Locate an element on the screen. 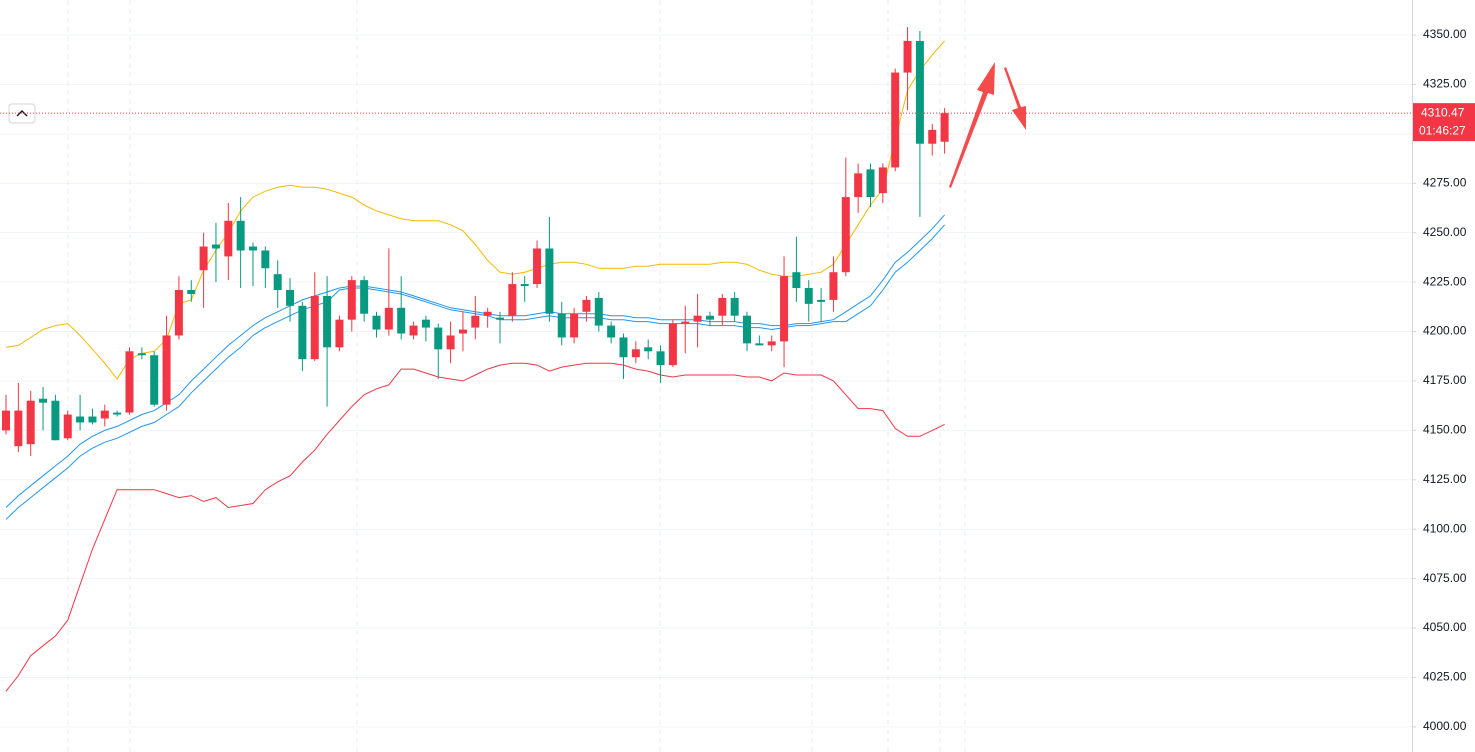  y-tick-label: 4000.00 is located at coordinates (1445, 726).